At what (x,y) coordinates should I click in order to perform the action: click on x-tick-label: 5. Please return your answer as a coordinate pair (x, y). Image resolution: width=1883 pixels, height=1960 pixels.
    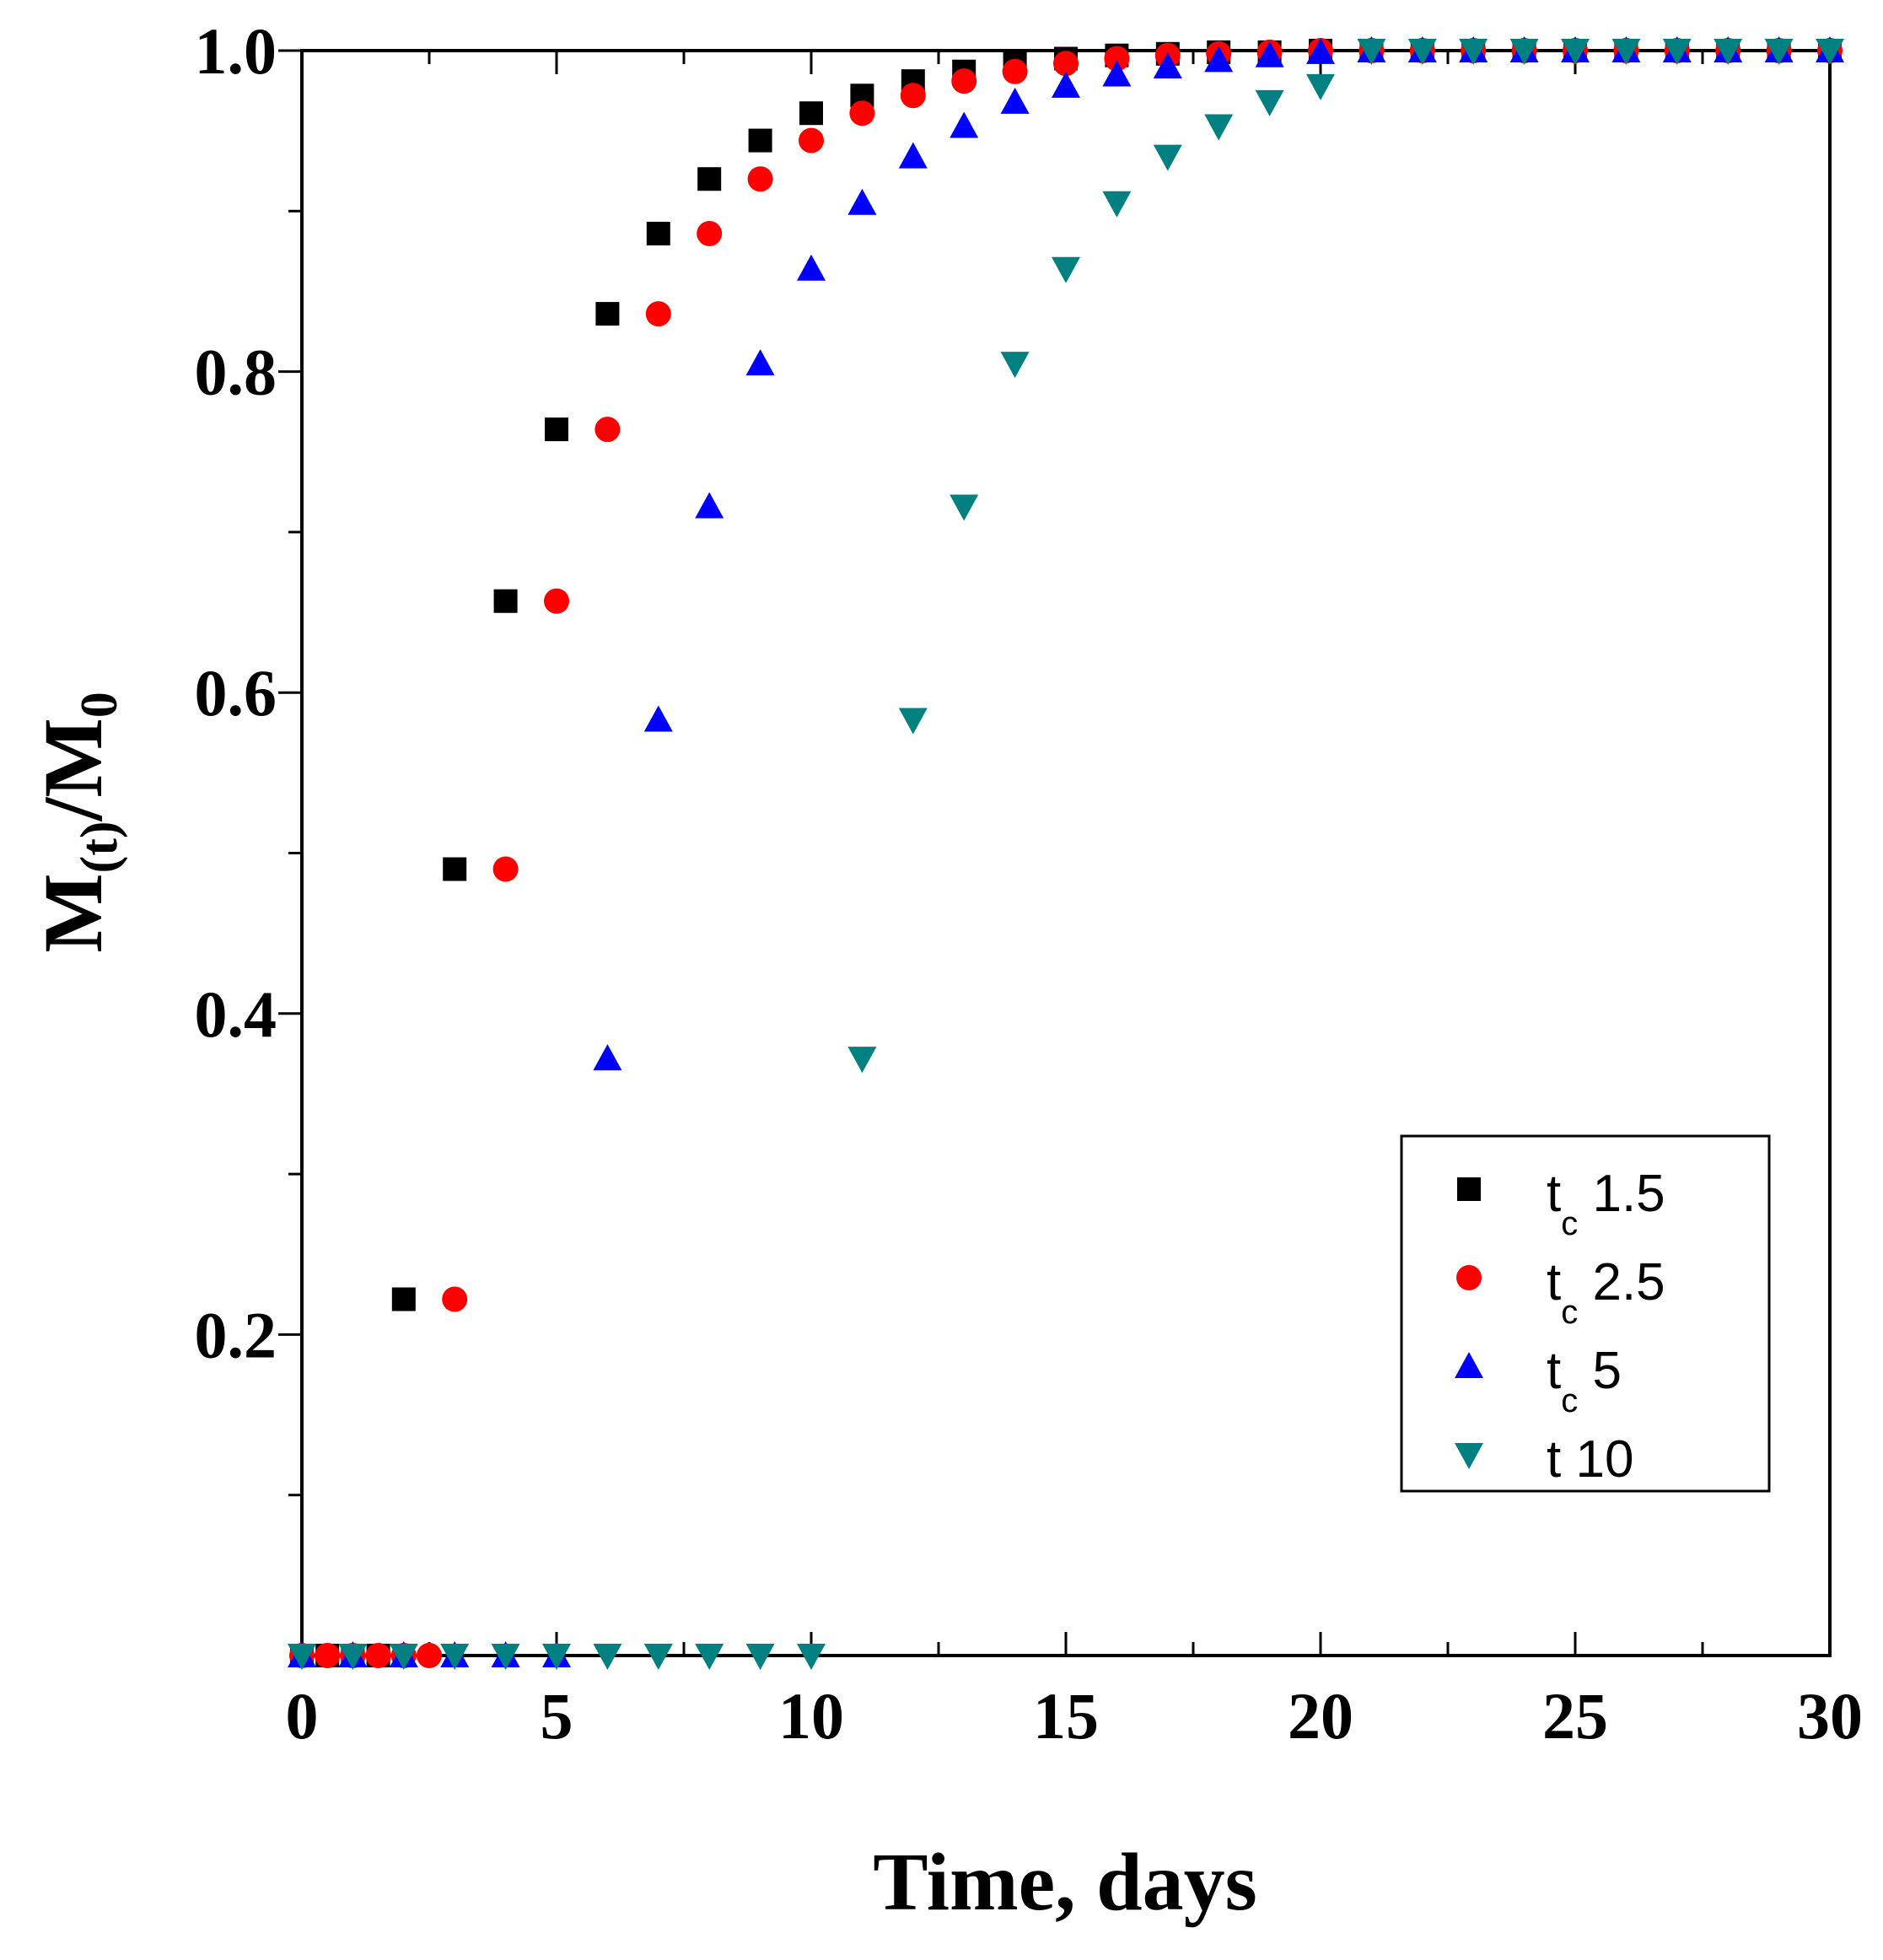
    Looking at the image, I should click on (557, 1716).